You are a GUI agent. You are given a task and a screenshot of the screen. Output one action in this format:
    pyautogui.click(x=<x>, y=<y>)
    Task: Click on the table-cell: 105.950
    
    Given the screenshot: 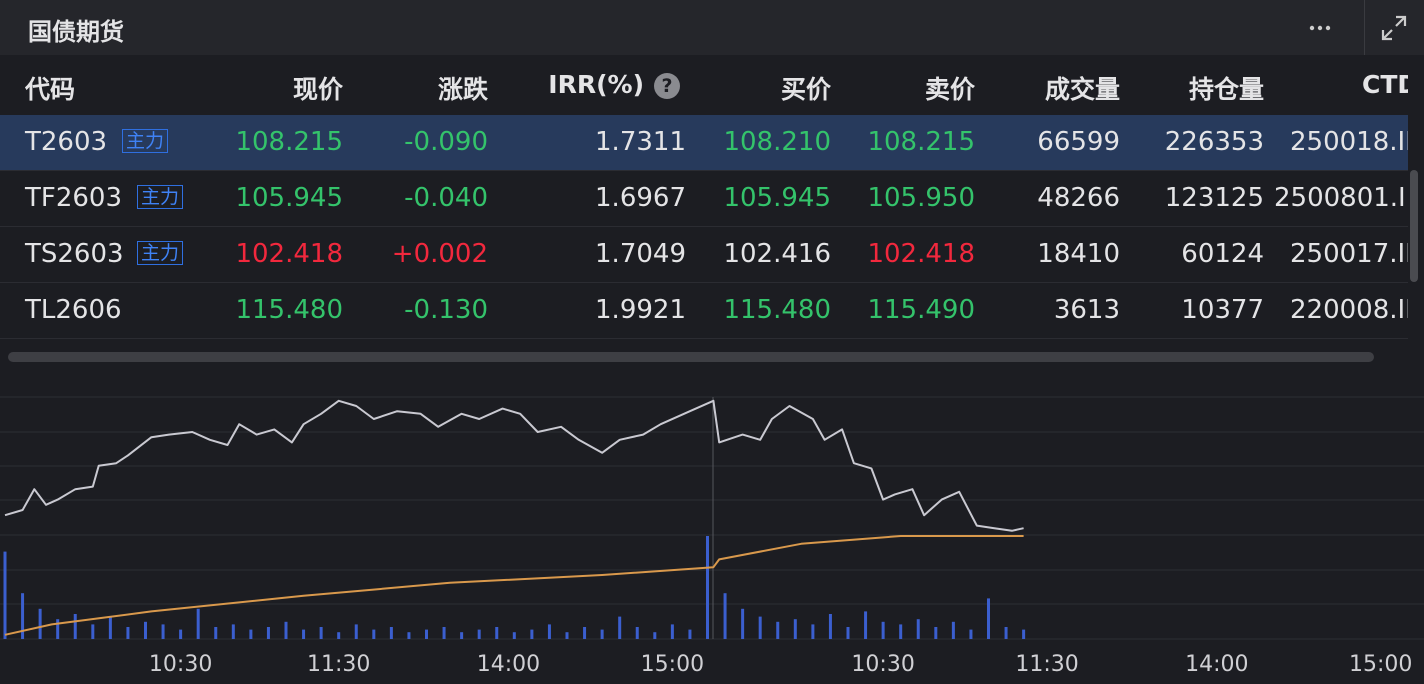 What is the action you would take?
    pyautogui.click(x=921, y=198)
    